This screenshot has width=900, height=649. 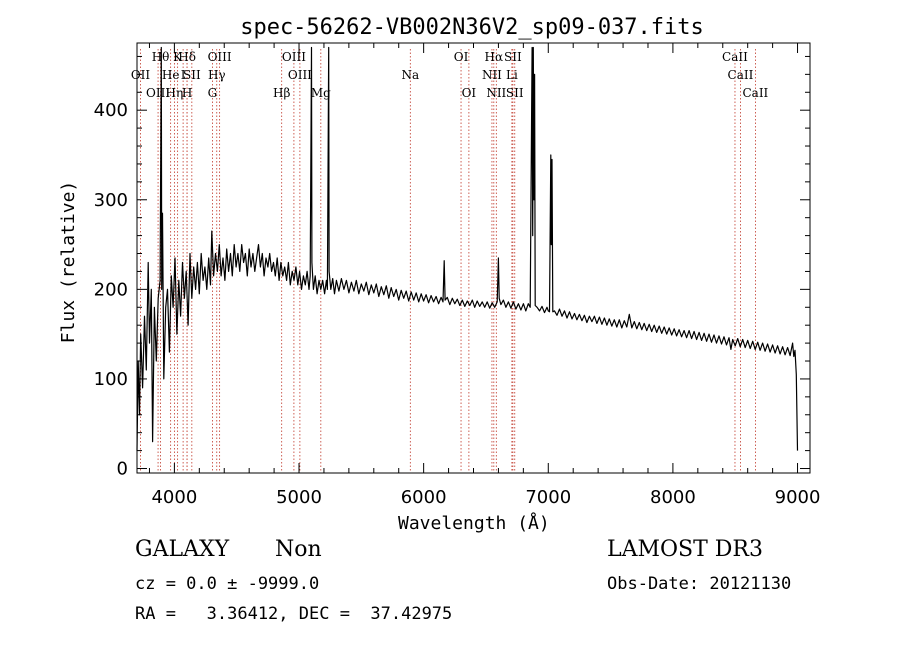 What do you see at coordinates (755, 93) in the screenshot?
I see `line-label-28: CaII` at bounding box center [755, 93].